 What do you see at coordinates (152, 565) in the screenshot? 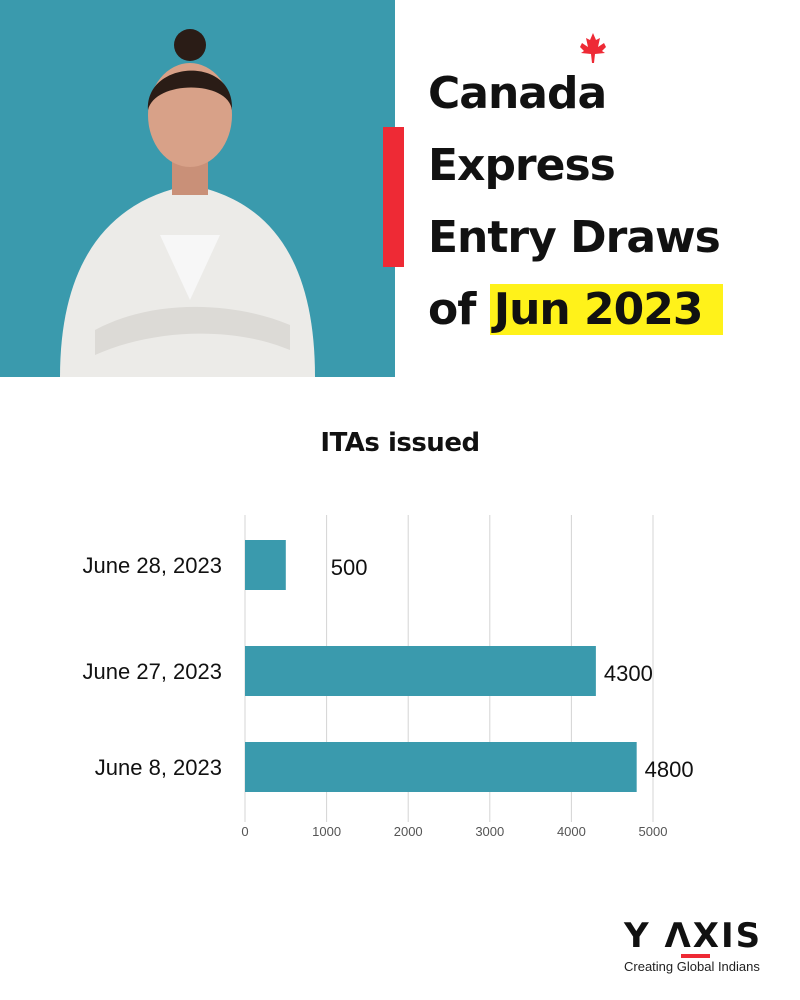
I see `y-tick-label: June 28, 2023` at bounding box center [152, 565].